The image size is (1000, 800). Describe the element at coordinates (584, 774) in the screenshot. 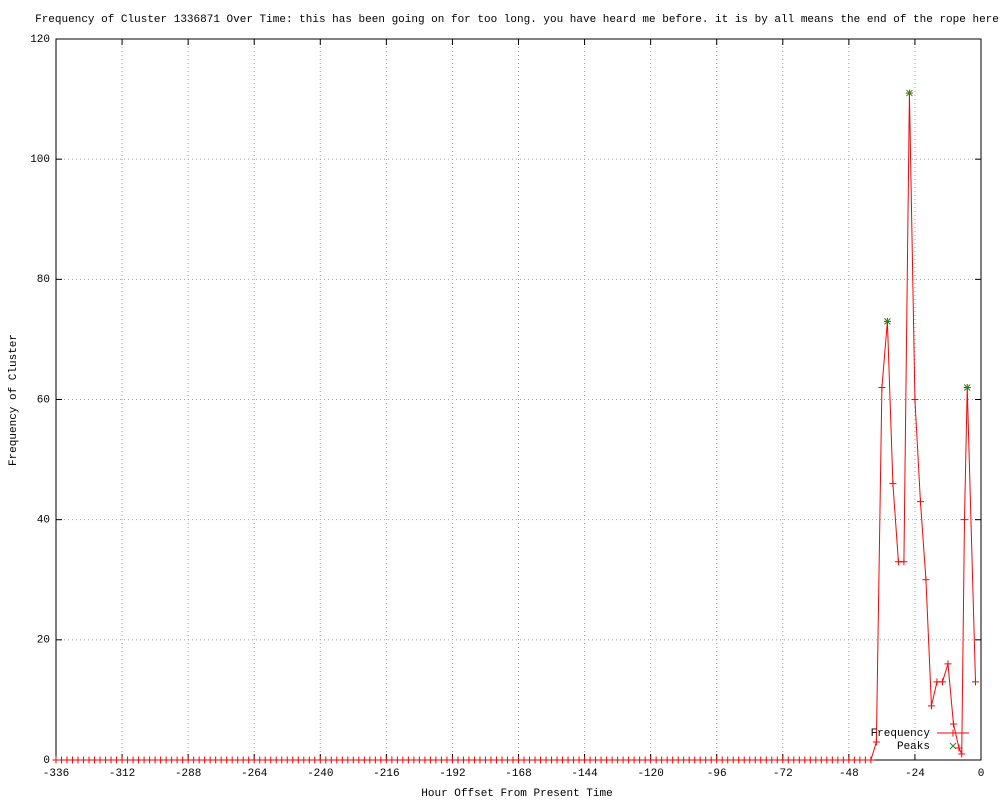

I see `x-tick-label: -144` at that location.